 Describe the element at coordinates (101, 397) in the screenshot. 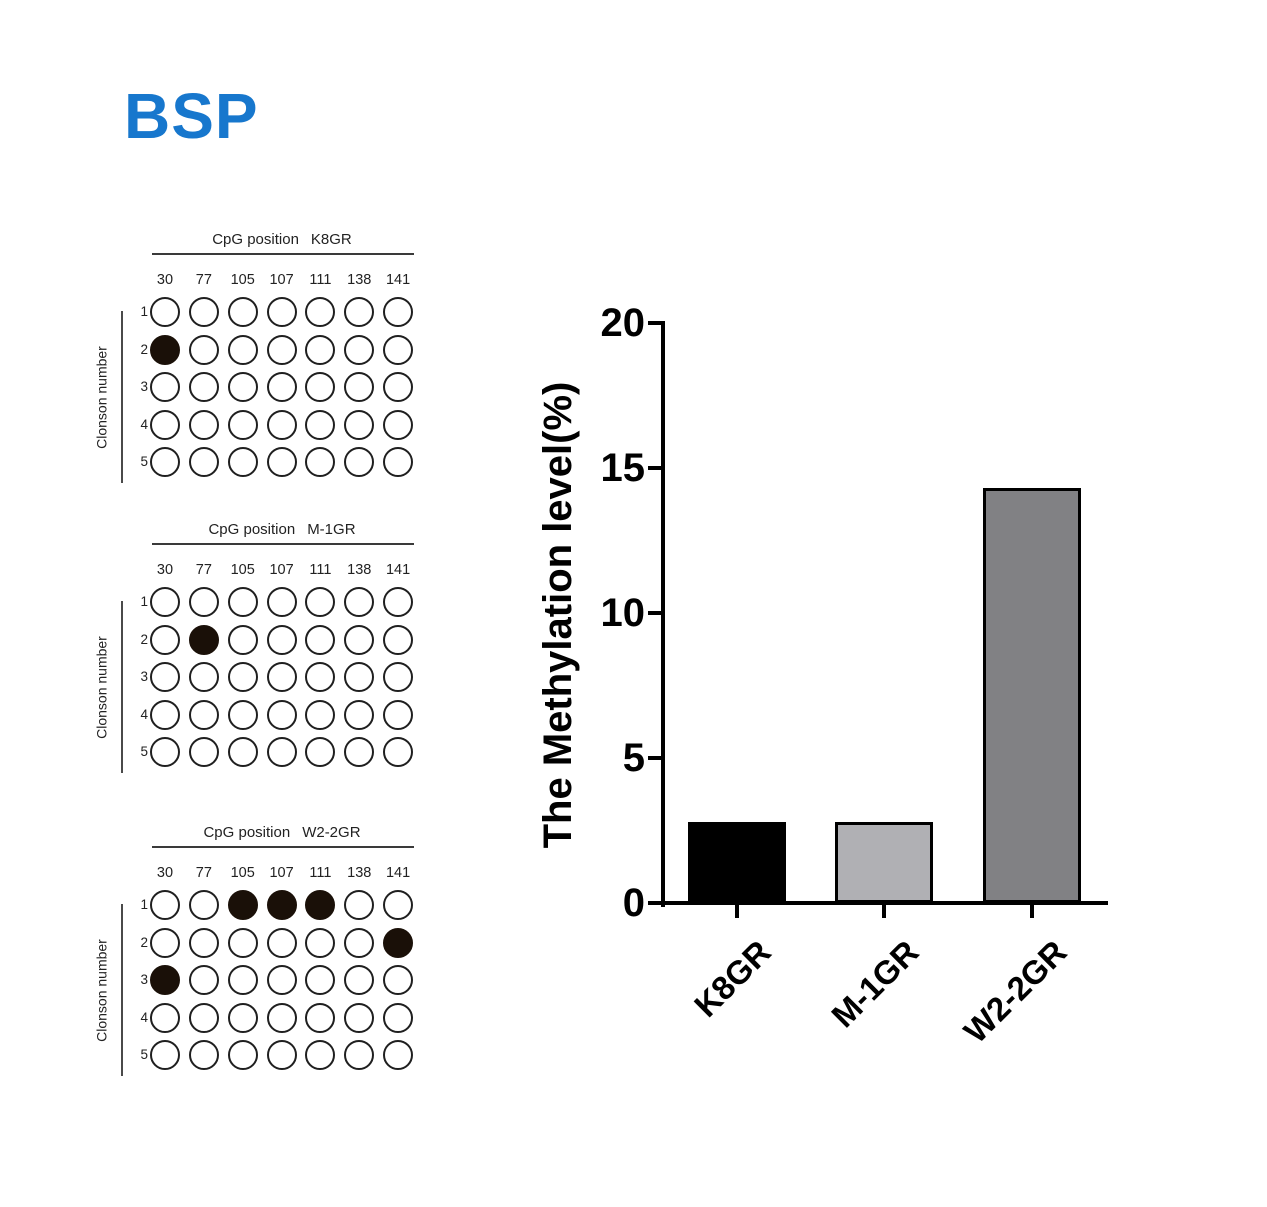

I see `clone-number-axis-label: Clonson number` at that location.